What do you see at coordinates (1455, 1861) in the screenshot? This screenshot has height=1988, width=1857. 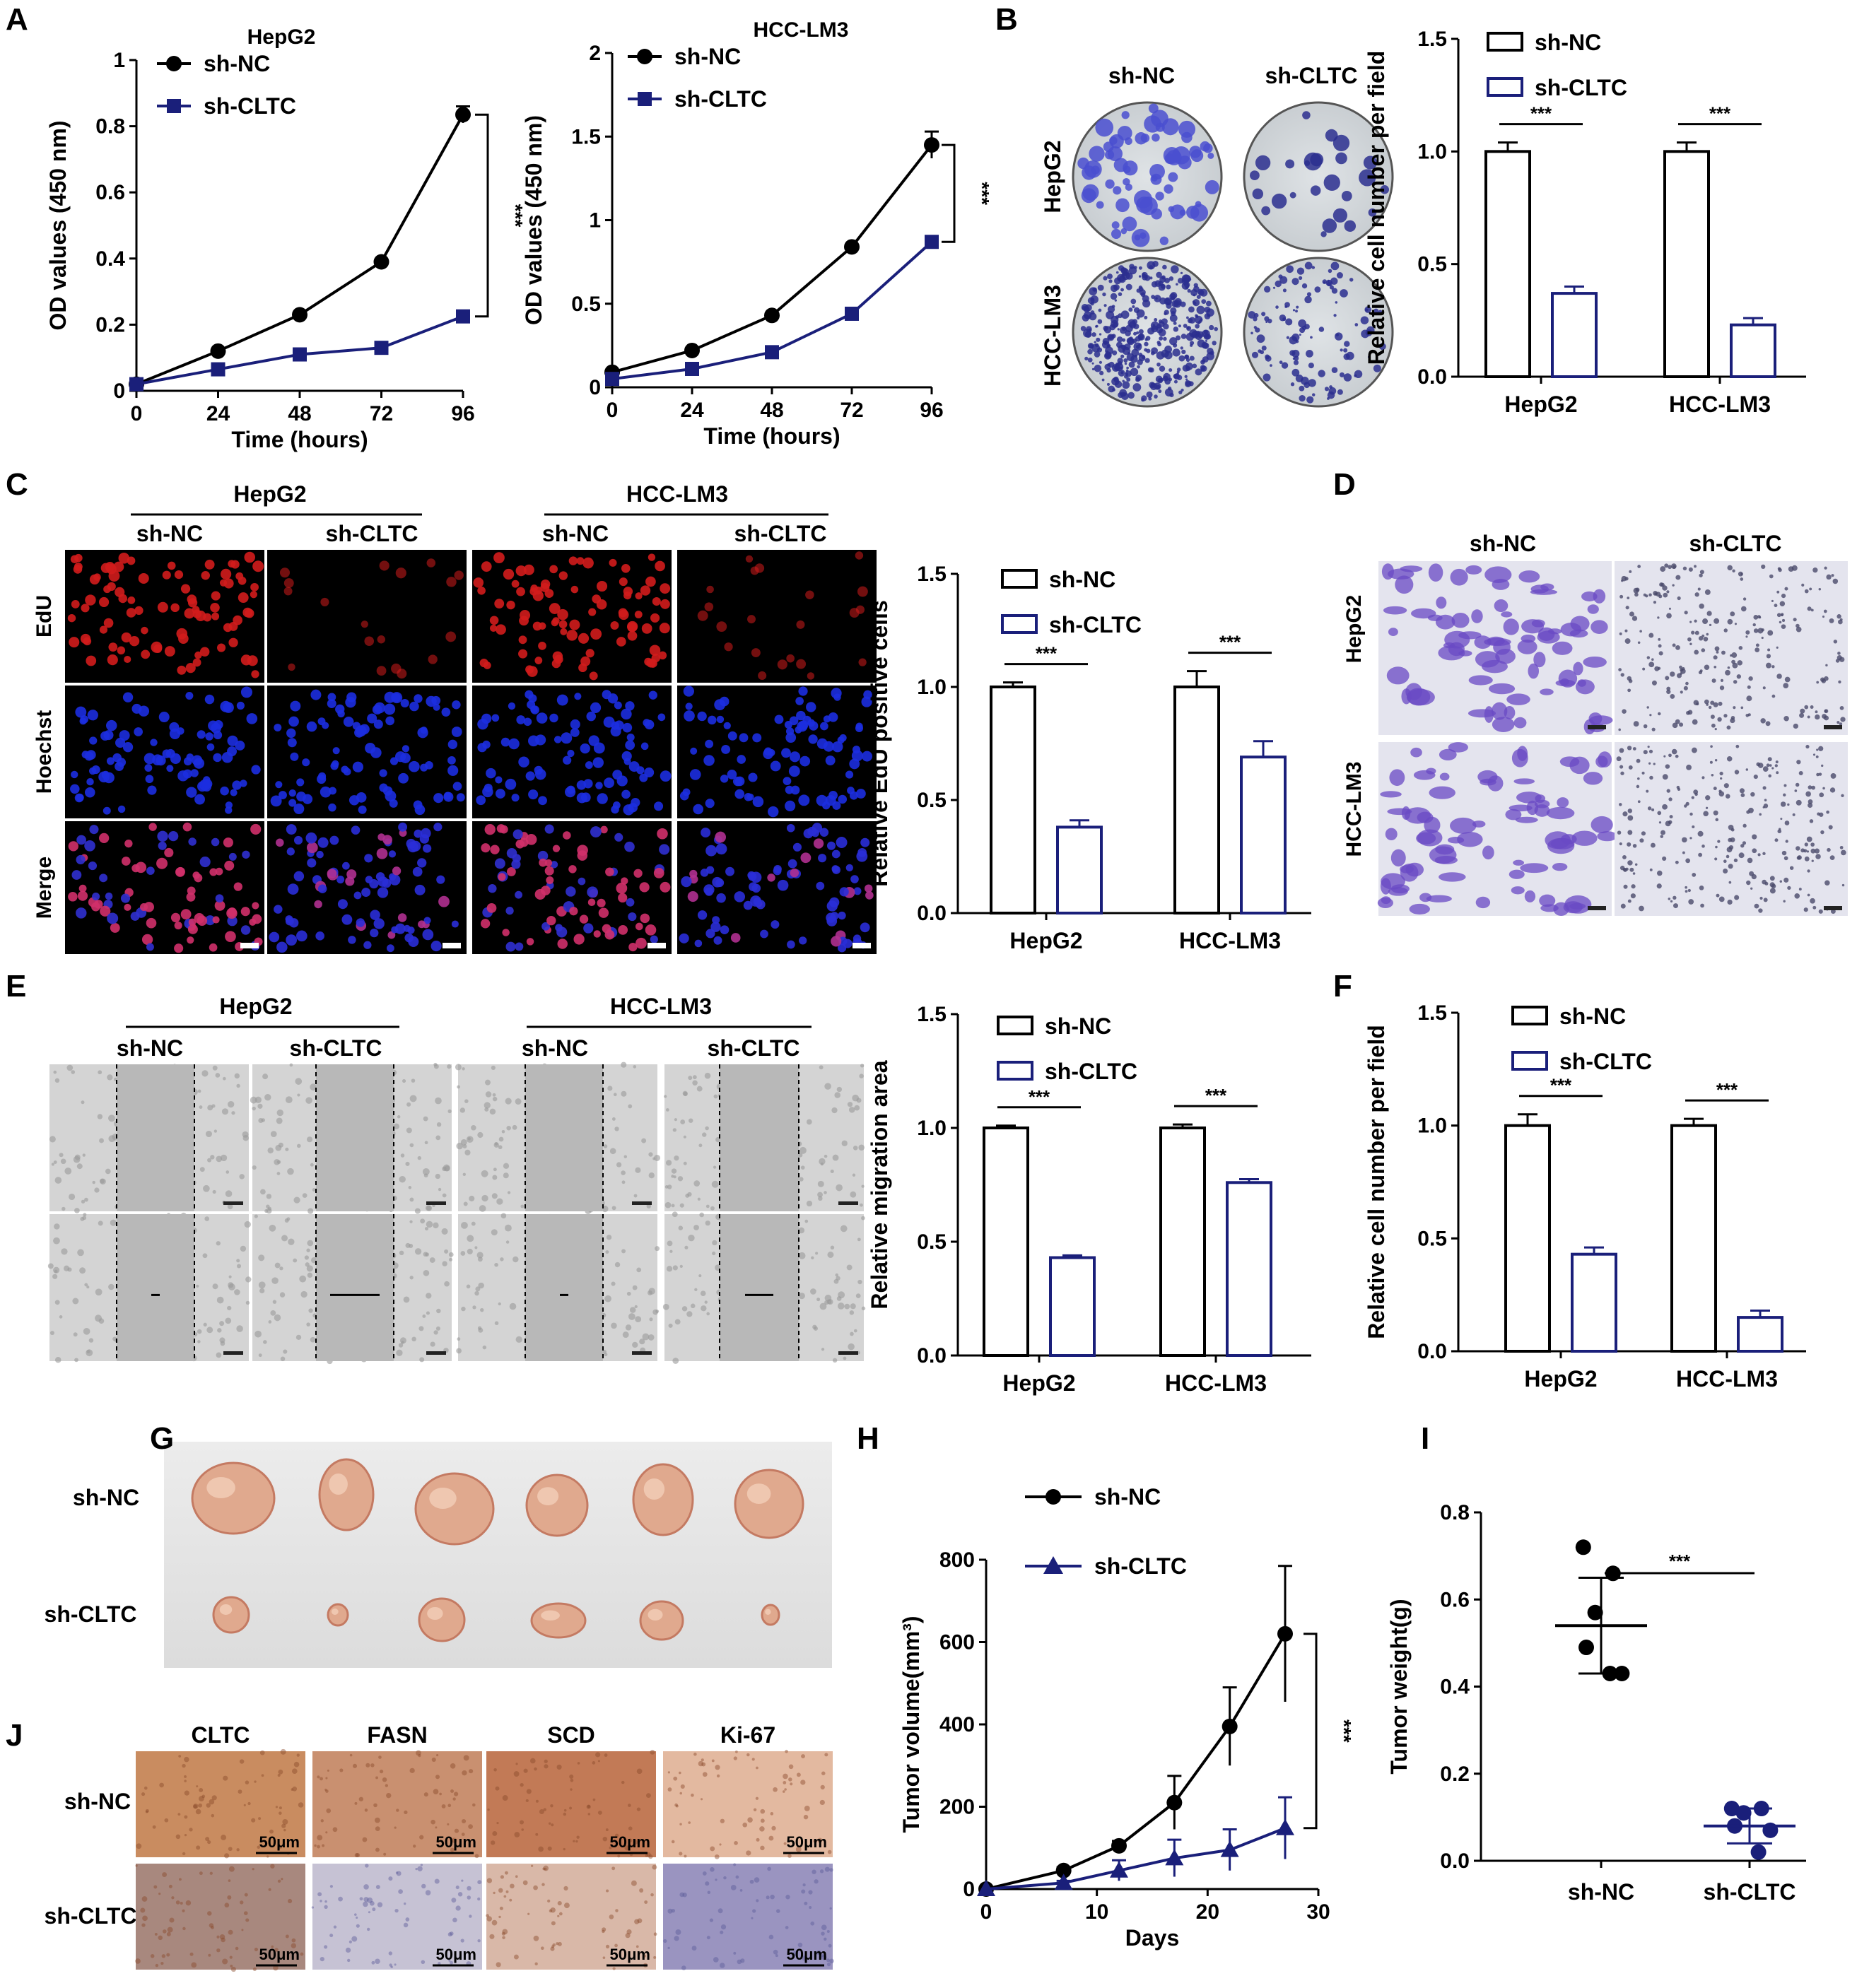 I see `y-tick-label: 0.0` at bounding box center [1455, 1861].